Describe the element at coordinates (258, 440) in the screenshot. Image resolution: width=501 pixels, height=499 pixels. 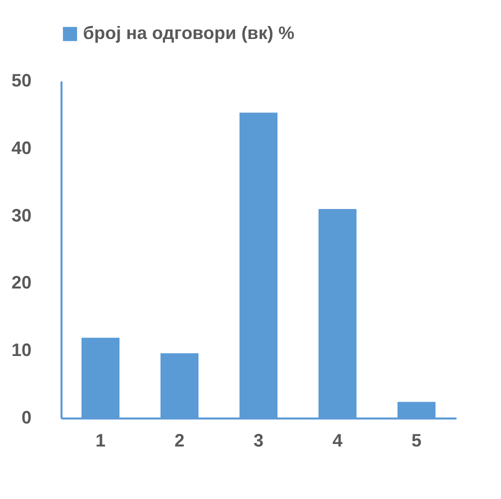
I see `x-tick-label: 3` at that location.